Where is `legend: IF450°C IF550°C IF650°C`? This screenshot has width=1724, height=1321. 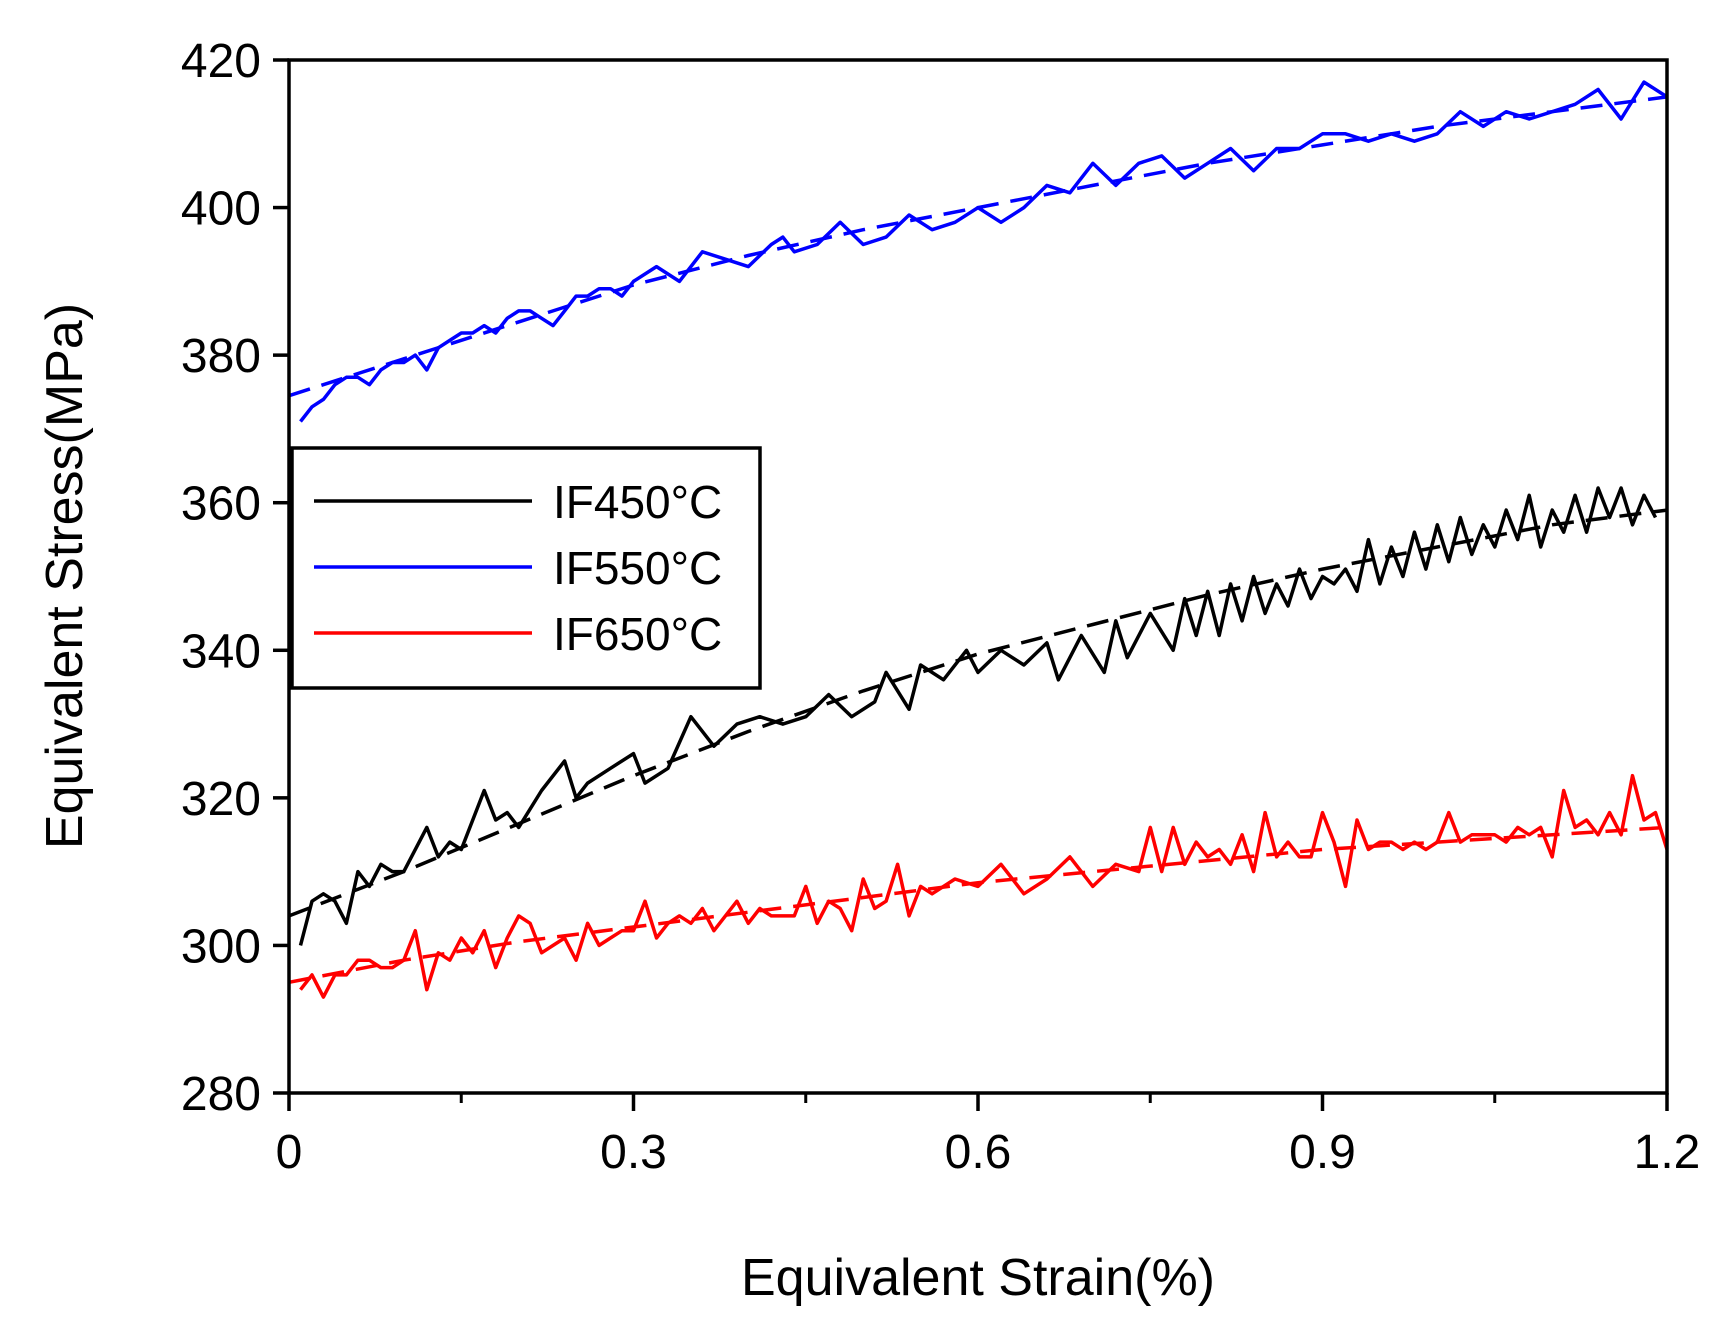
legend: IF450°C IF550°C IF650°C is located at coordinates (526, 568).